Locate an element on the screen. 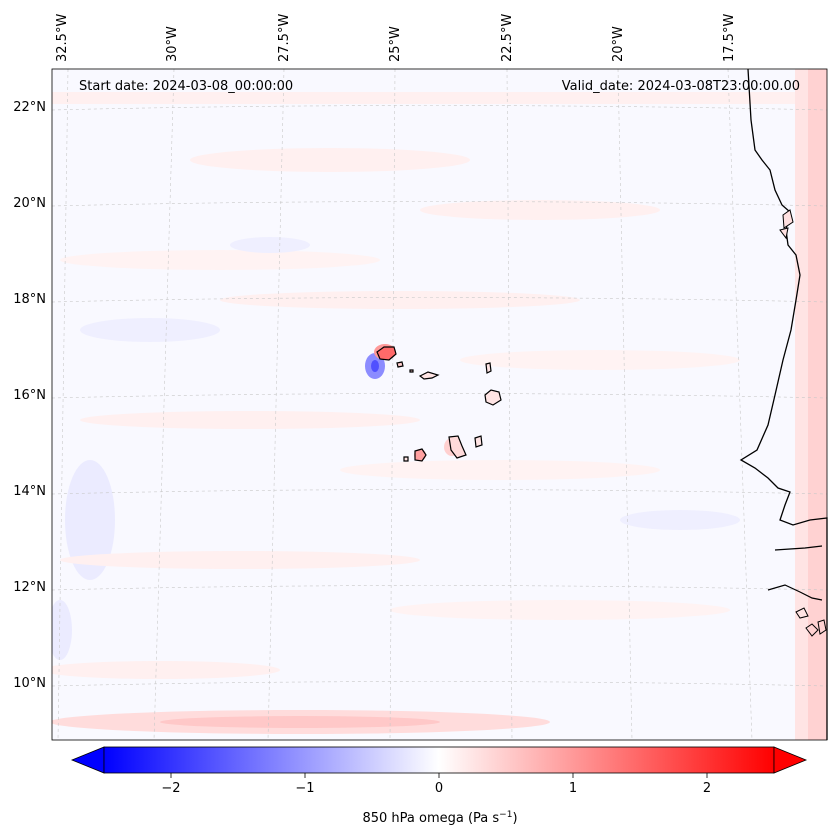 The height and width of the screenshot is (839, 837). lon-label: 30°W is located at coordinates (172, 44).